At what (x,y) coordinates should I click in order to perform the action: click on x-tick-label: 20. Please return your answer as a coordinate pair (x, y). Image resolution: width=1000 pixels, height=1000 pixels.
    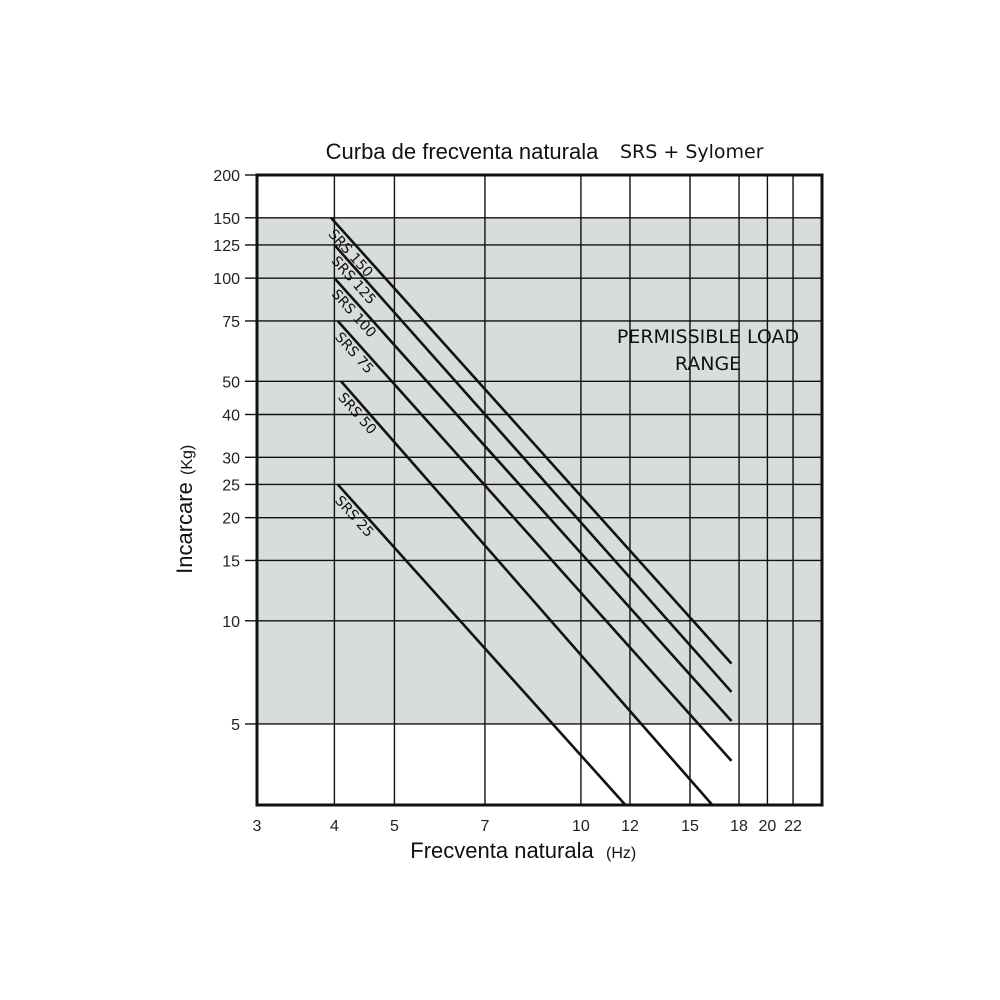
    Looking at the image, I should click on (768, 826).